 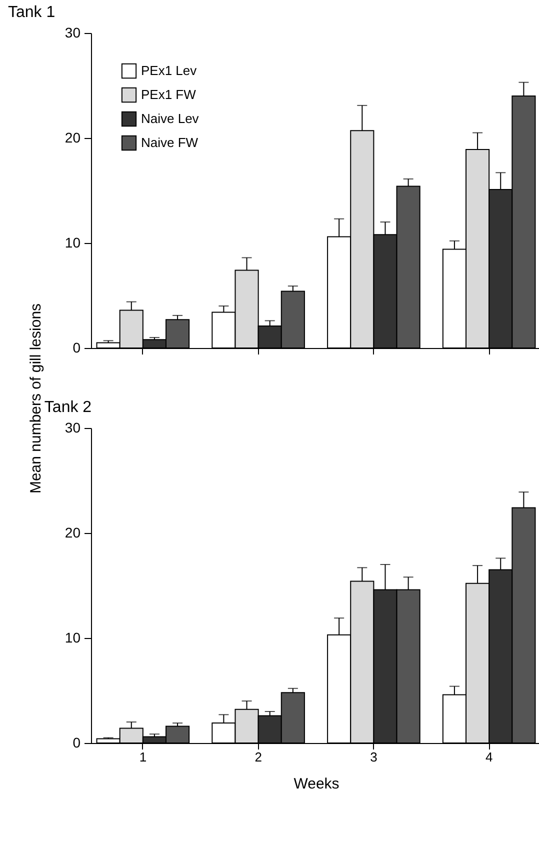 What do you see at coordinates (143, 757) in the screenshot?
I see `x-tick-label: 1` at bounding box center [143, 757].